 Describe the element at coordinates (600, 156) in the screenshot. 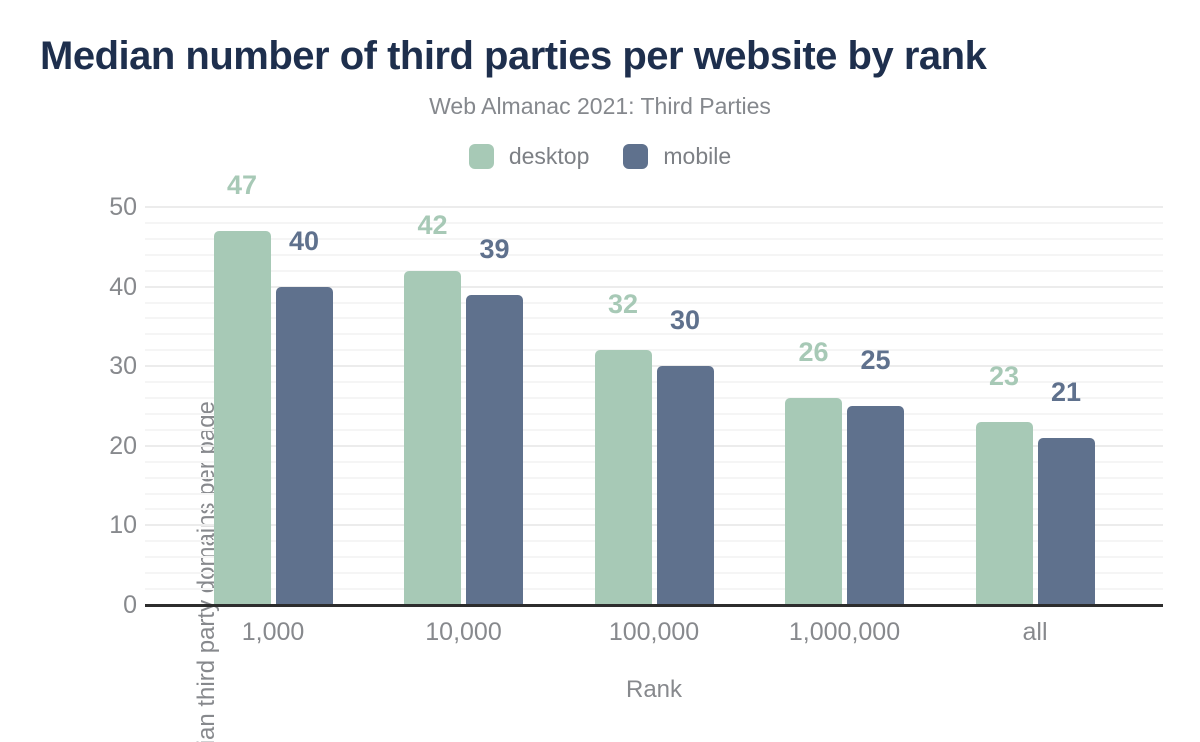

I see `chart-legend: desktop mobile` at that location.